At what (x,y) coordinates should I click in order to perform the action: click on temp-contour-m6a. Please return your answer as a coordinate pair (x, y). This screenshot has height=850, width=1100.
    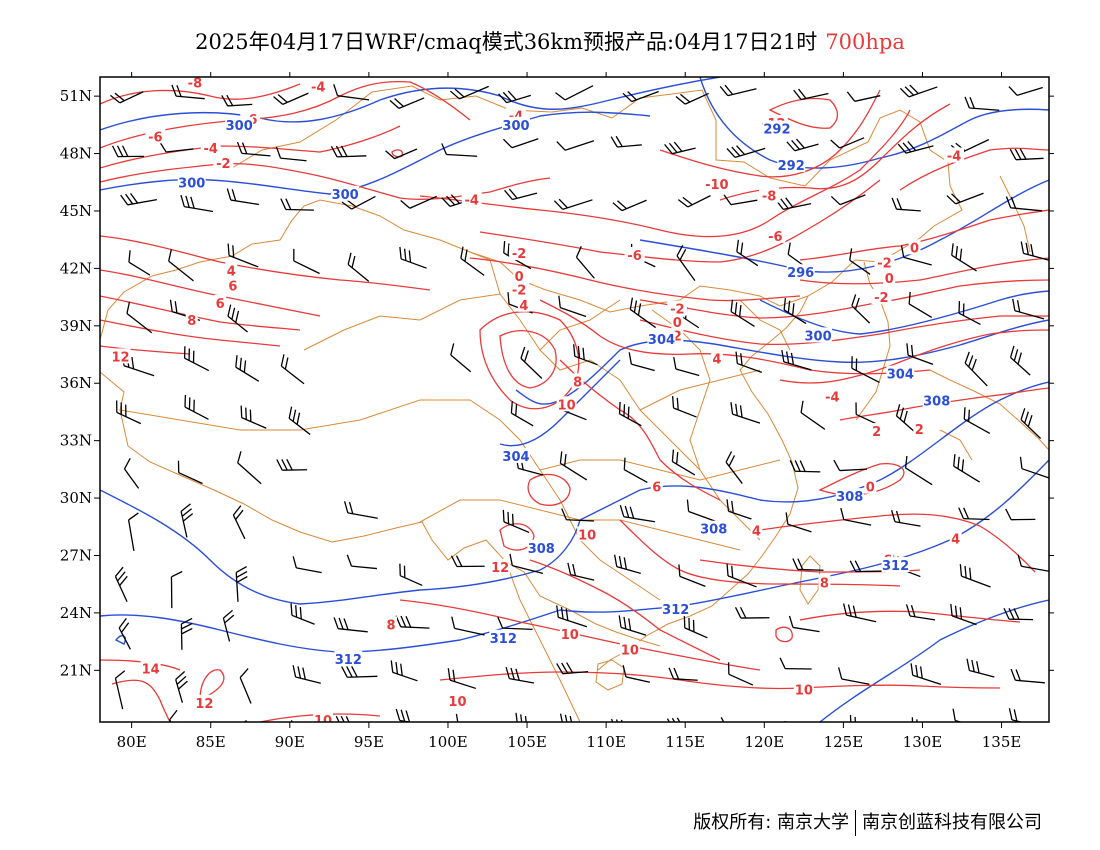
    Looking at the image, I should click on (285, 114).